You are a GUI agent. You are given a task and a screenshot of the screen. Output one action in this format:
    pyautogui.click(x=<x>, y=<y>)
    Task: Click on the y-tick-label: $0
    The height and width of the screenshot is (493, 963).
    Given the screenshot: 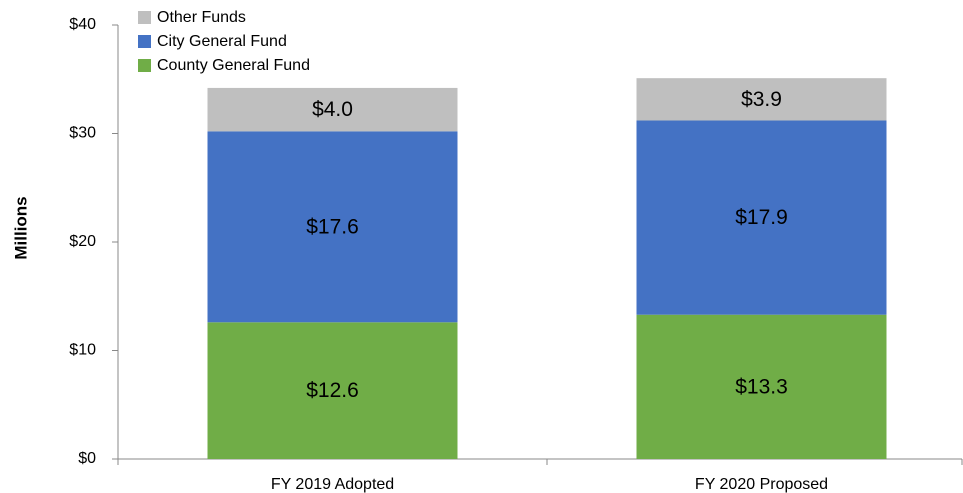 What is the action you would take?
    pyautogui.click(x=87, y=458)
    